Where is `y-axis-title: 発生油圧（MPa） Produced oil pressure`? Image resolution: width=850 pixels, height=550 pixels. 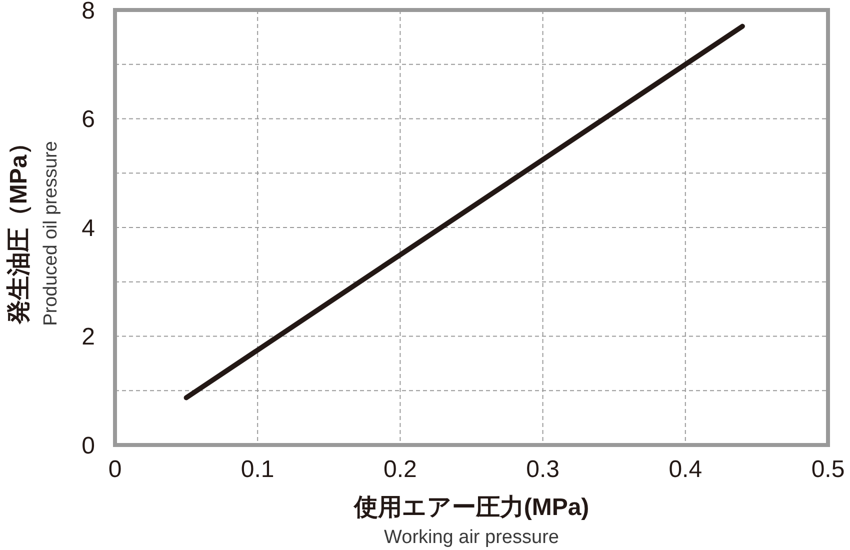 y-axis-title: 発生油圧（MPa） Produced oil pressure is located at coordinates (33, 228).